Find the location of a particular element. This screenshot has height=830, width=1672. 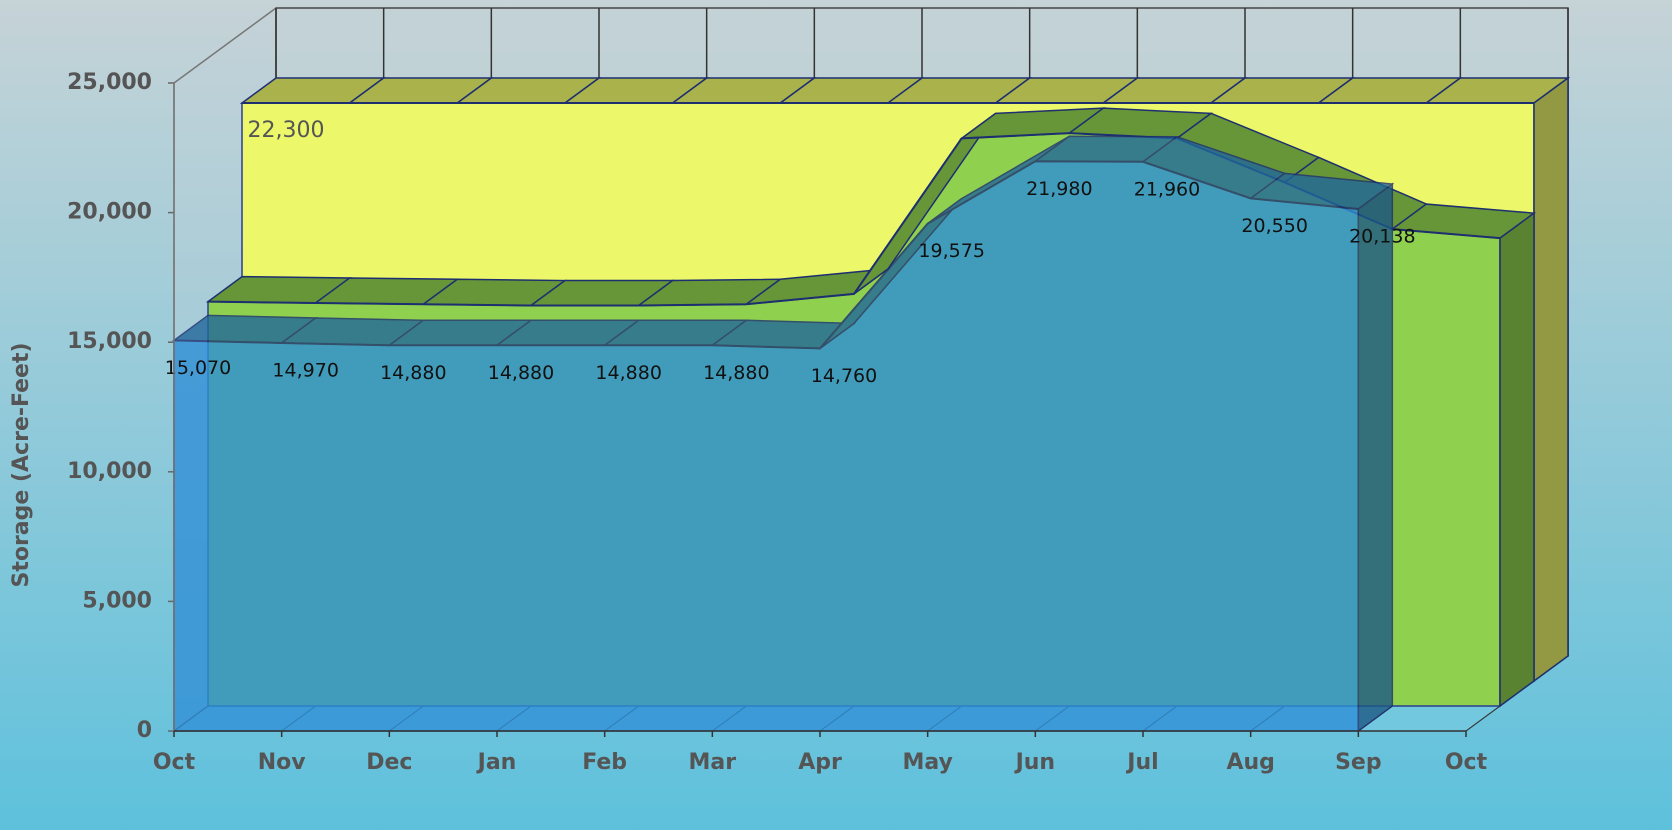

y-tick-label: 0 is located at coordinates (144, 730).